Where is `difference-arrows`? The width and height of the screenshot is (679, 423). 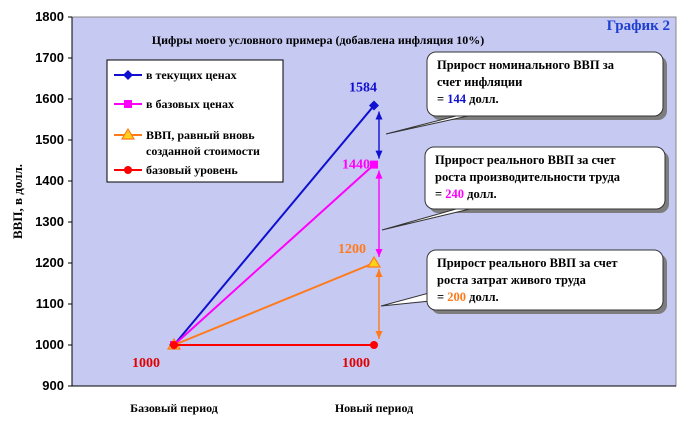 difference-arrows is located at coordinates (379, 225).